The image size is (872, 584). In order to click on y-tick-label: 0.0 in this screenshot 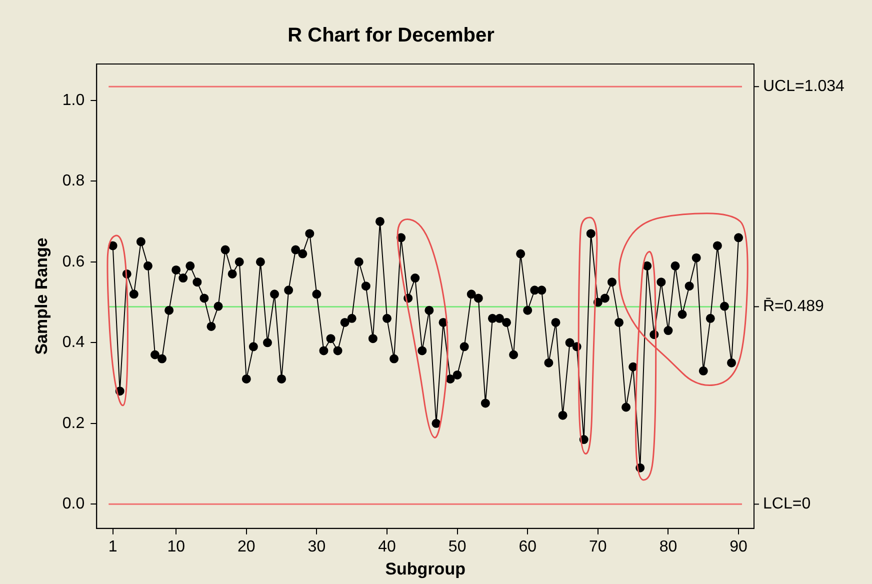, I will do `click(73, 504)`.